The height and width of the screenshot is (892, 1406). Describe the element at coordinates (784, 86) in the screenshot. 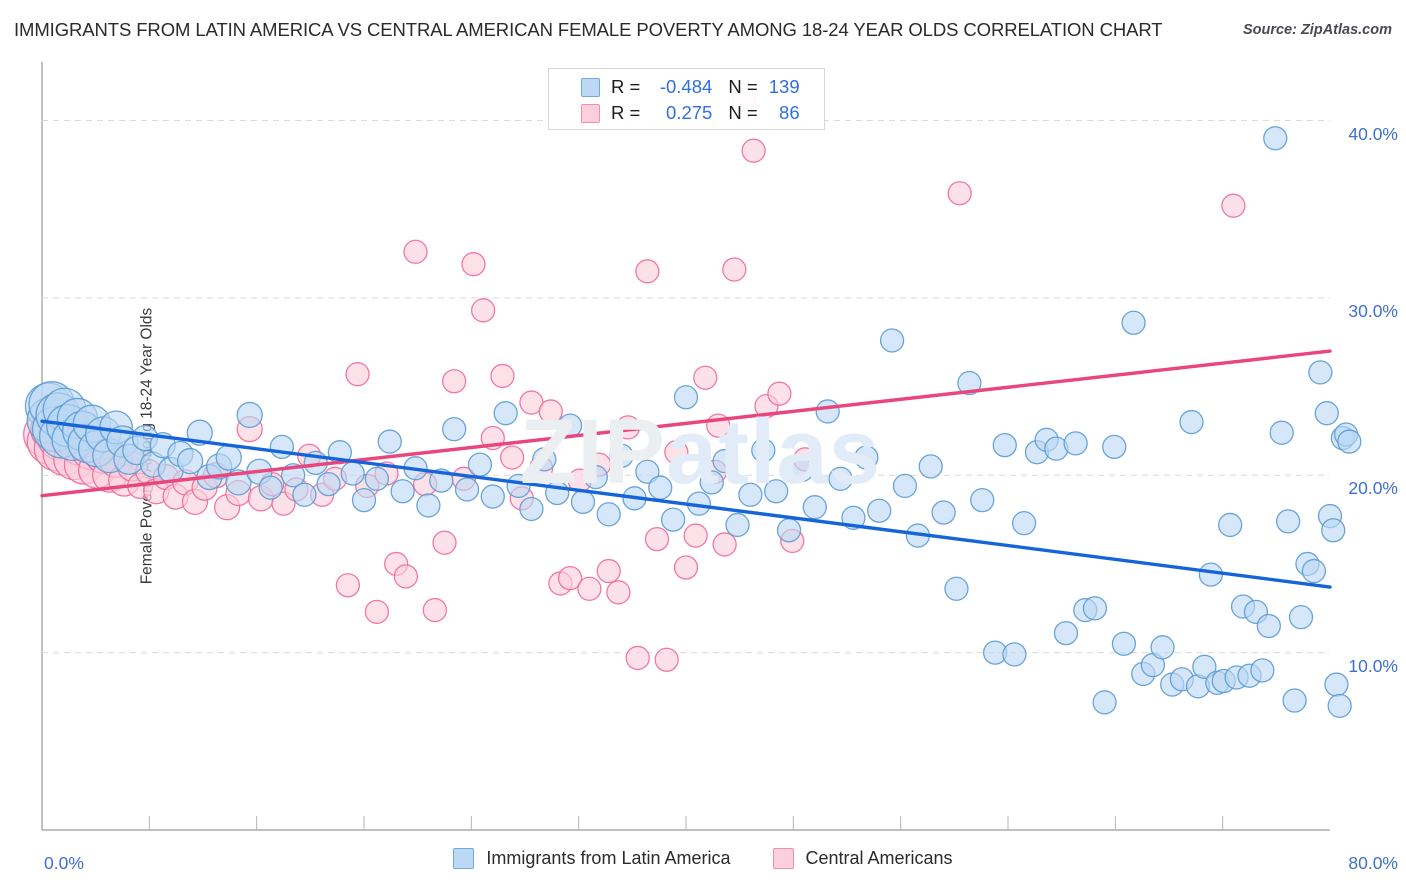

I see `blue-n-value: 139` at that location.